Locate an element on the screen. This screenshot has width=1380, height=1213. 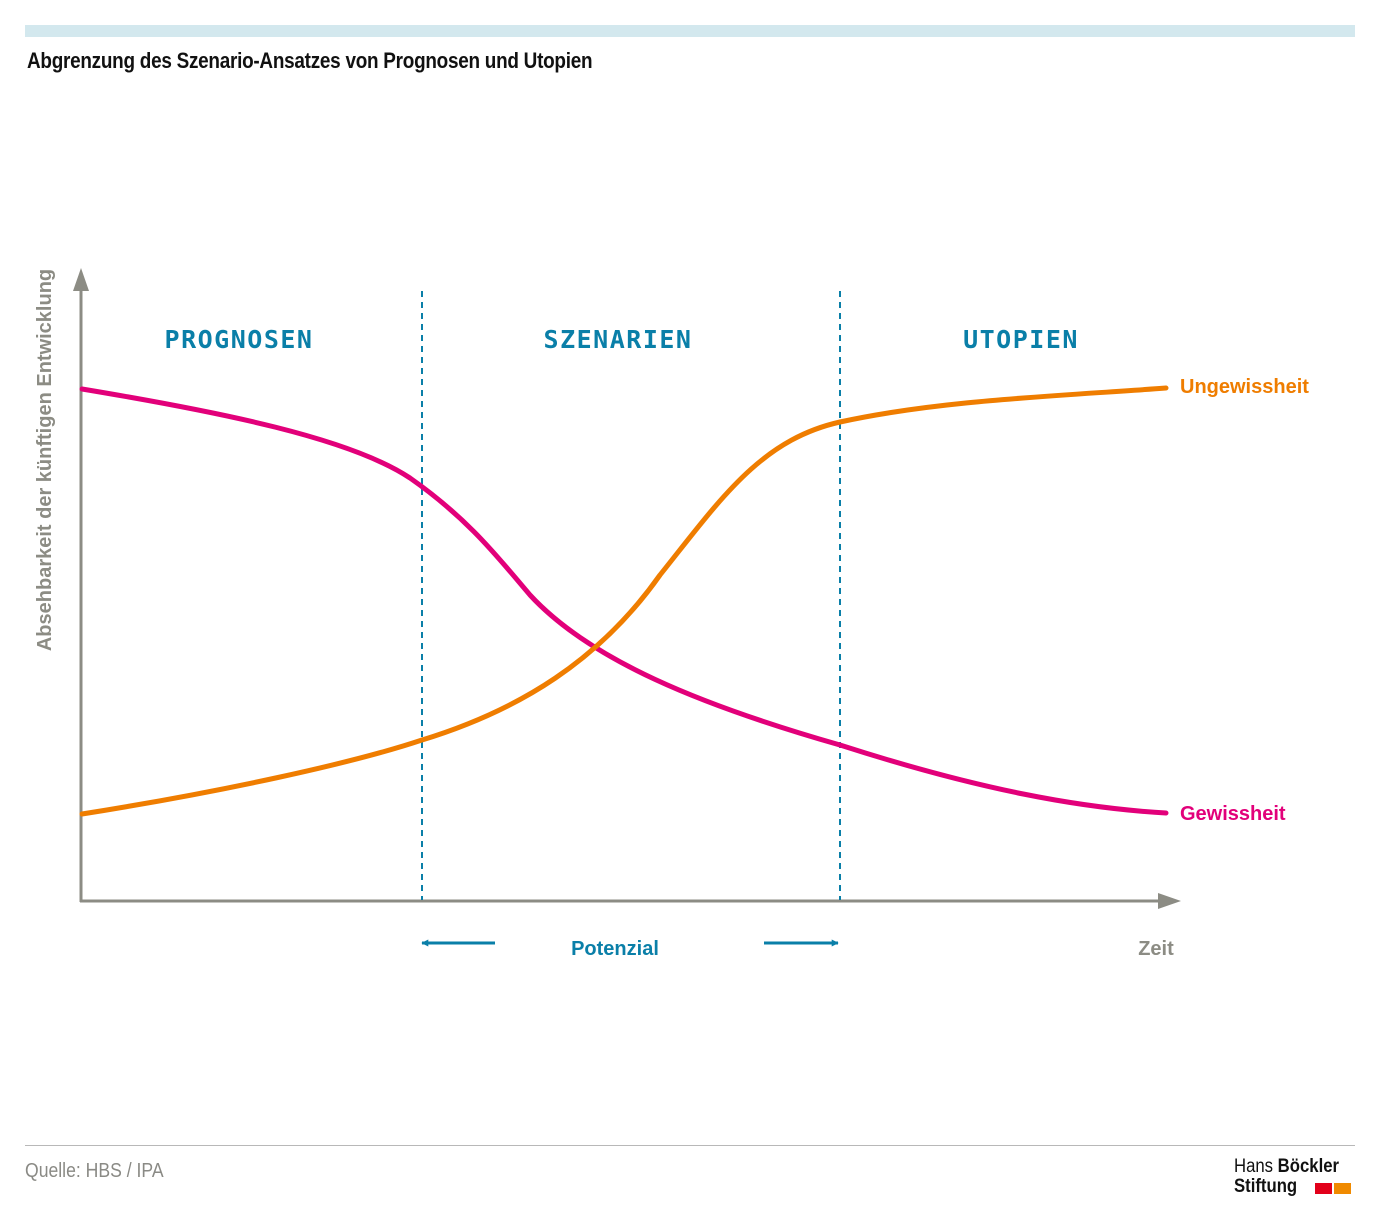
logo-word-hans: Hans is located at coordinates (1254, 1166).